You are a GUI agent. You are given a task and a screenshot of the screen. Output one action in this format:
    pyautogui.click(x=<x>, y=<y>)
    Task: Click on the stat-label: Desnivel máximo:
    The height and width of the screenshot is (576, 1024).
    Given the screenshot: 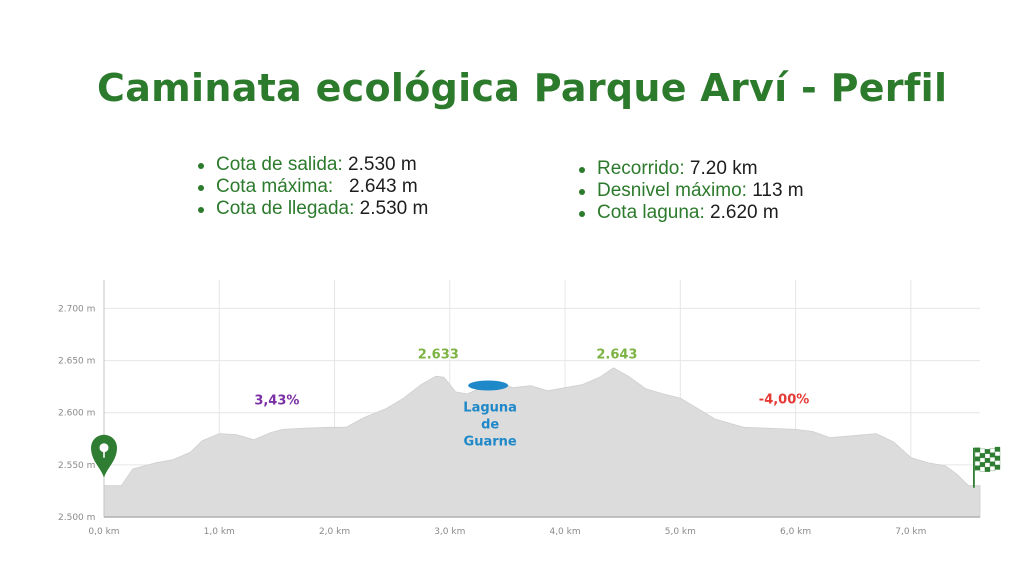 What is the action you would take?
    pyautogui.click(x=672, y=190)
    